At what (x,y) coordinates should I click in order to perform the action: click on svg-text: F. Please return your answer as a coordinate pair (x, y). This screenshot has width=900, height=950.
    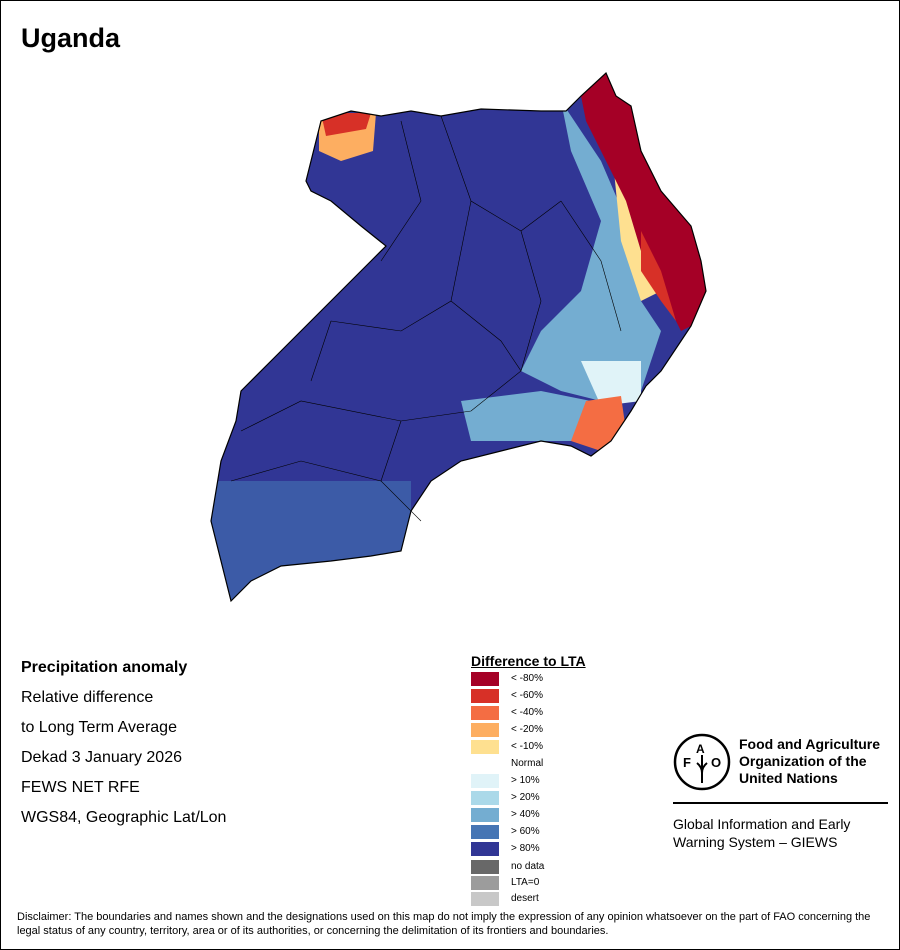
    Looking at the image, I should click on (687, 762).